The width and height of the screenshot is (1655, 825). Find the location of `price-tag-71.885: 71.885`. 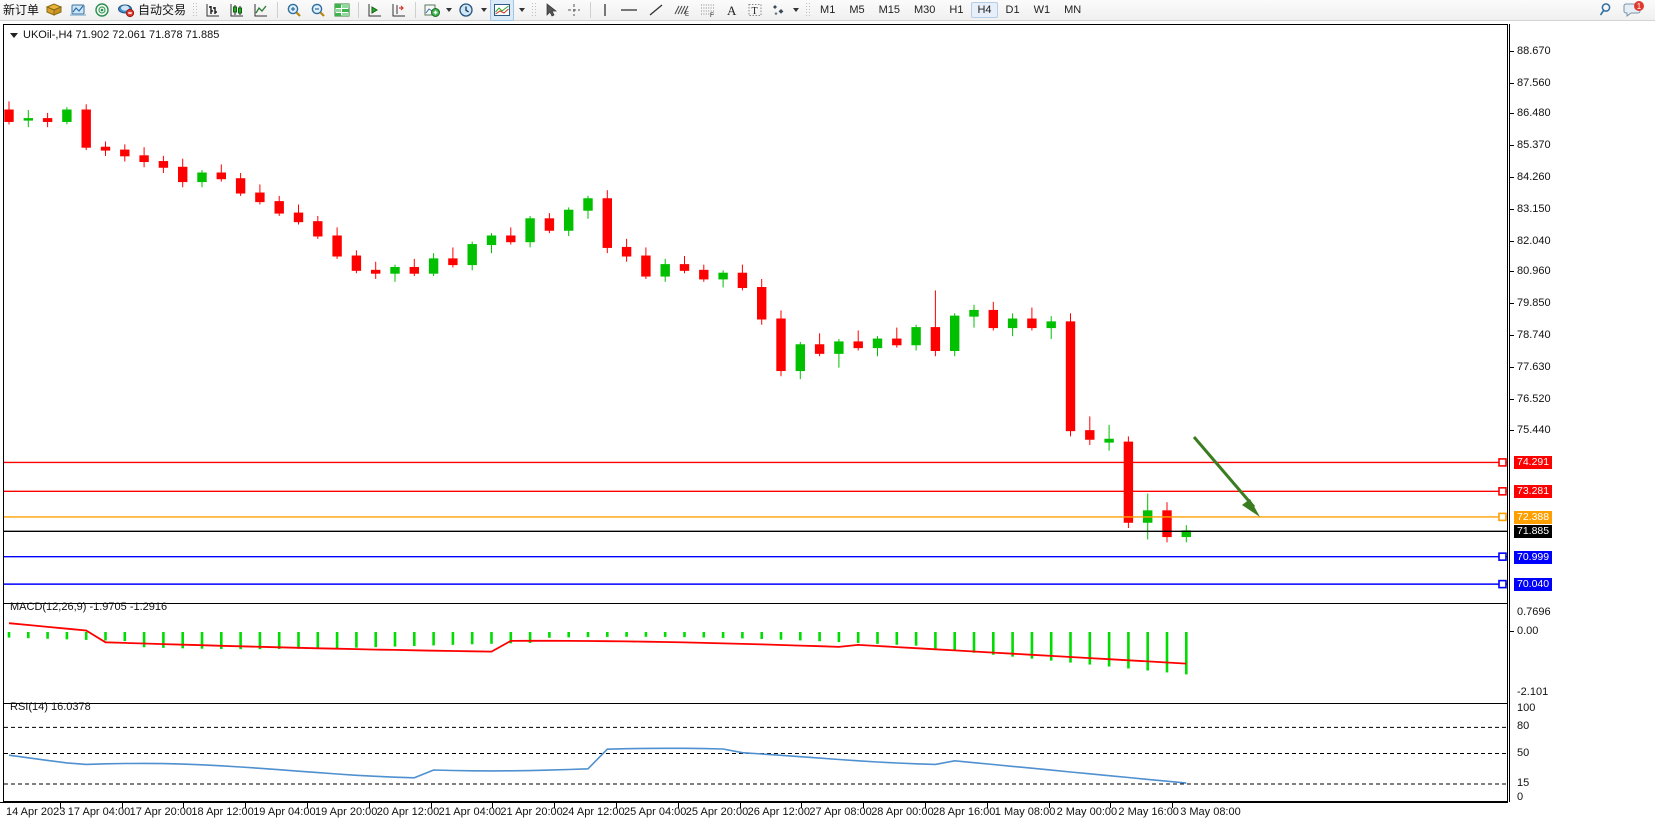

price-tag-71.885: 71.885 is located at coordinates (1533, 532).